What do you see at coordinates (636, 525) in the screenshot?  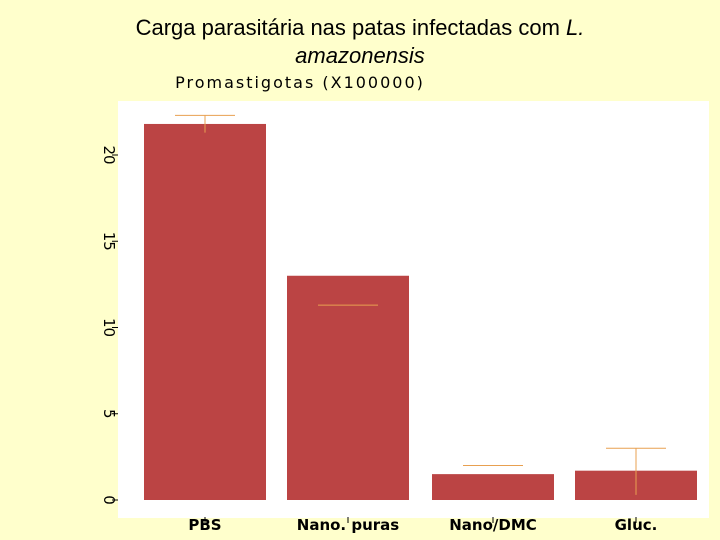 I see `x-tick-label-3: Gluc.` at bounding box center [636, 525].